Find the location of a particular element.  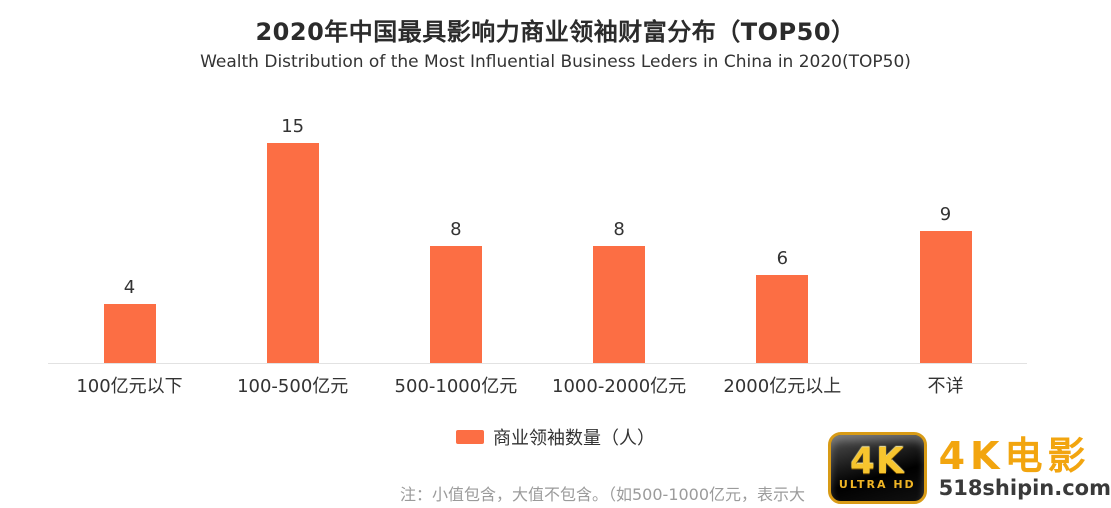

bar-value-label: 4 is located at coordinates (129, 287).